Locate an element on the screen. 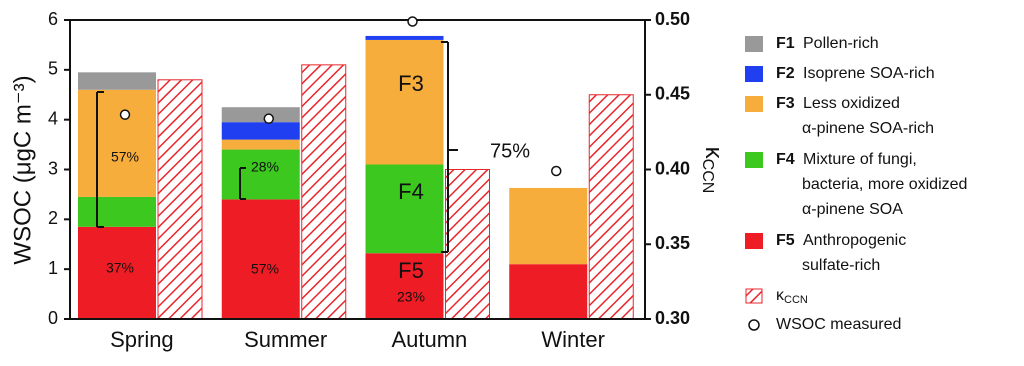  y2-tick-label: 0.30 is located at coordinates (672, 318).